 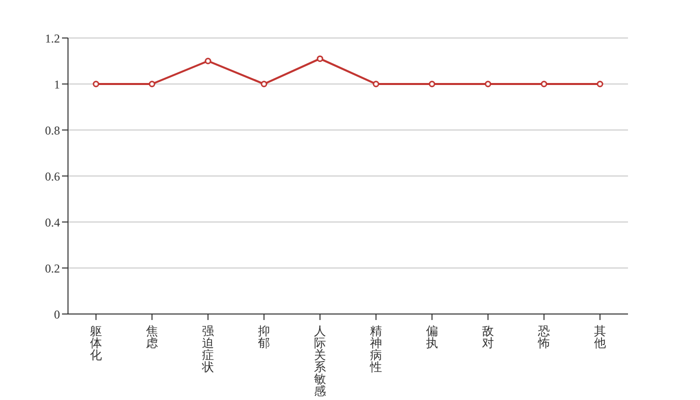 What do you see at coordinates (488, 337) in the screenshot?
I see `x-tick-label: 敌对` at bounding box center [488, 337].